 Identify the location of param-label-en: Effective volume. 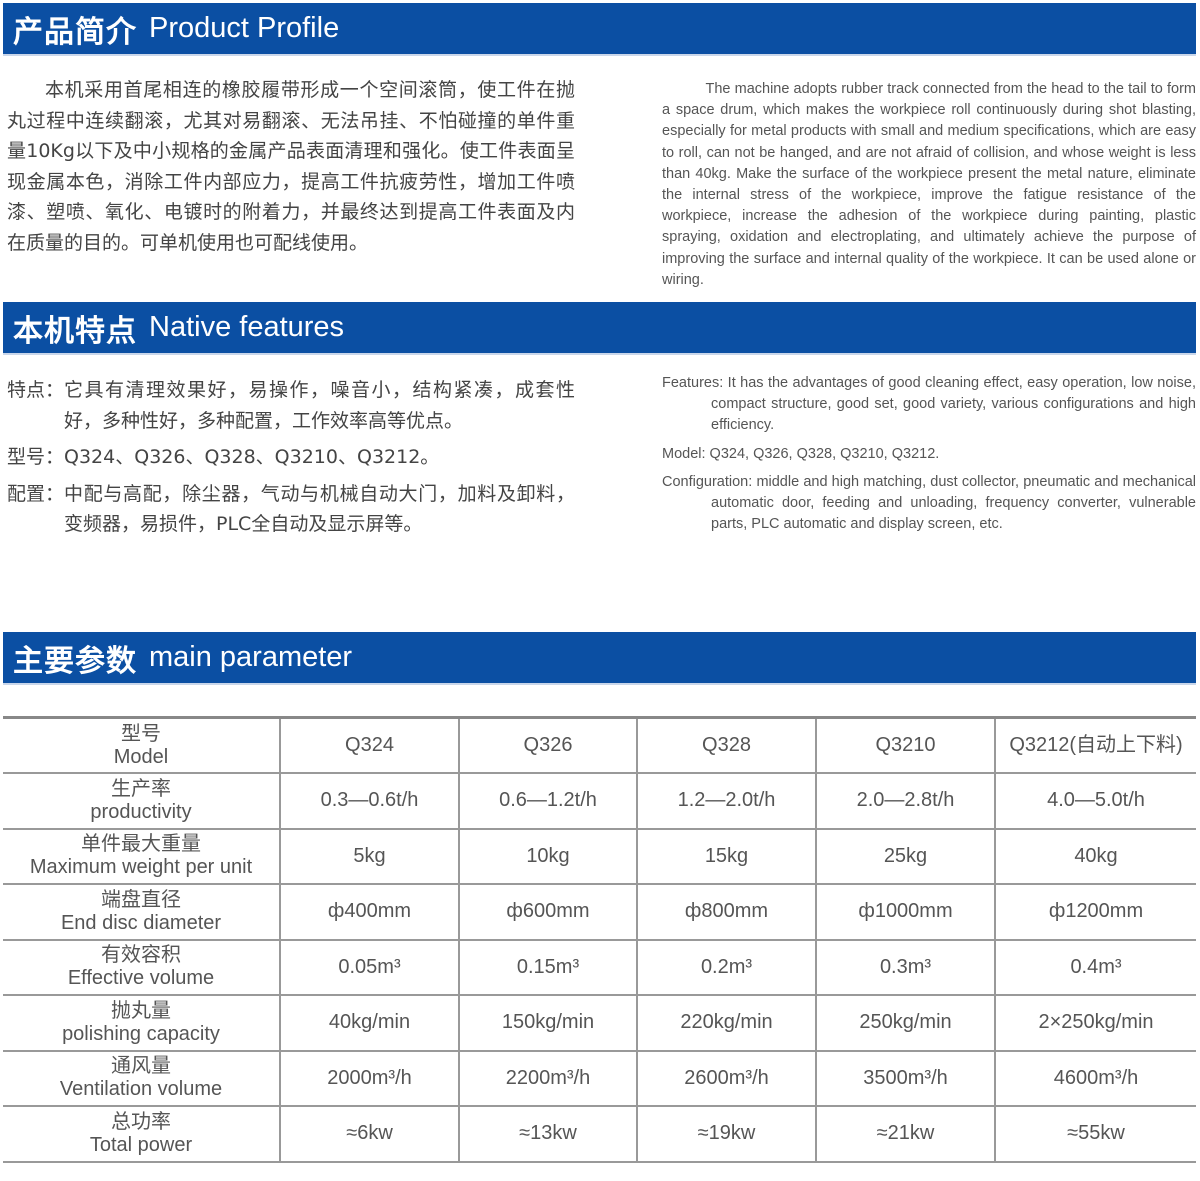
(141, 978).